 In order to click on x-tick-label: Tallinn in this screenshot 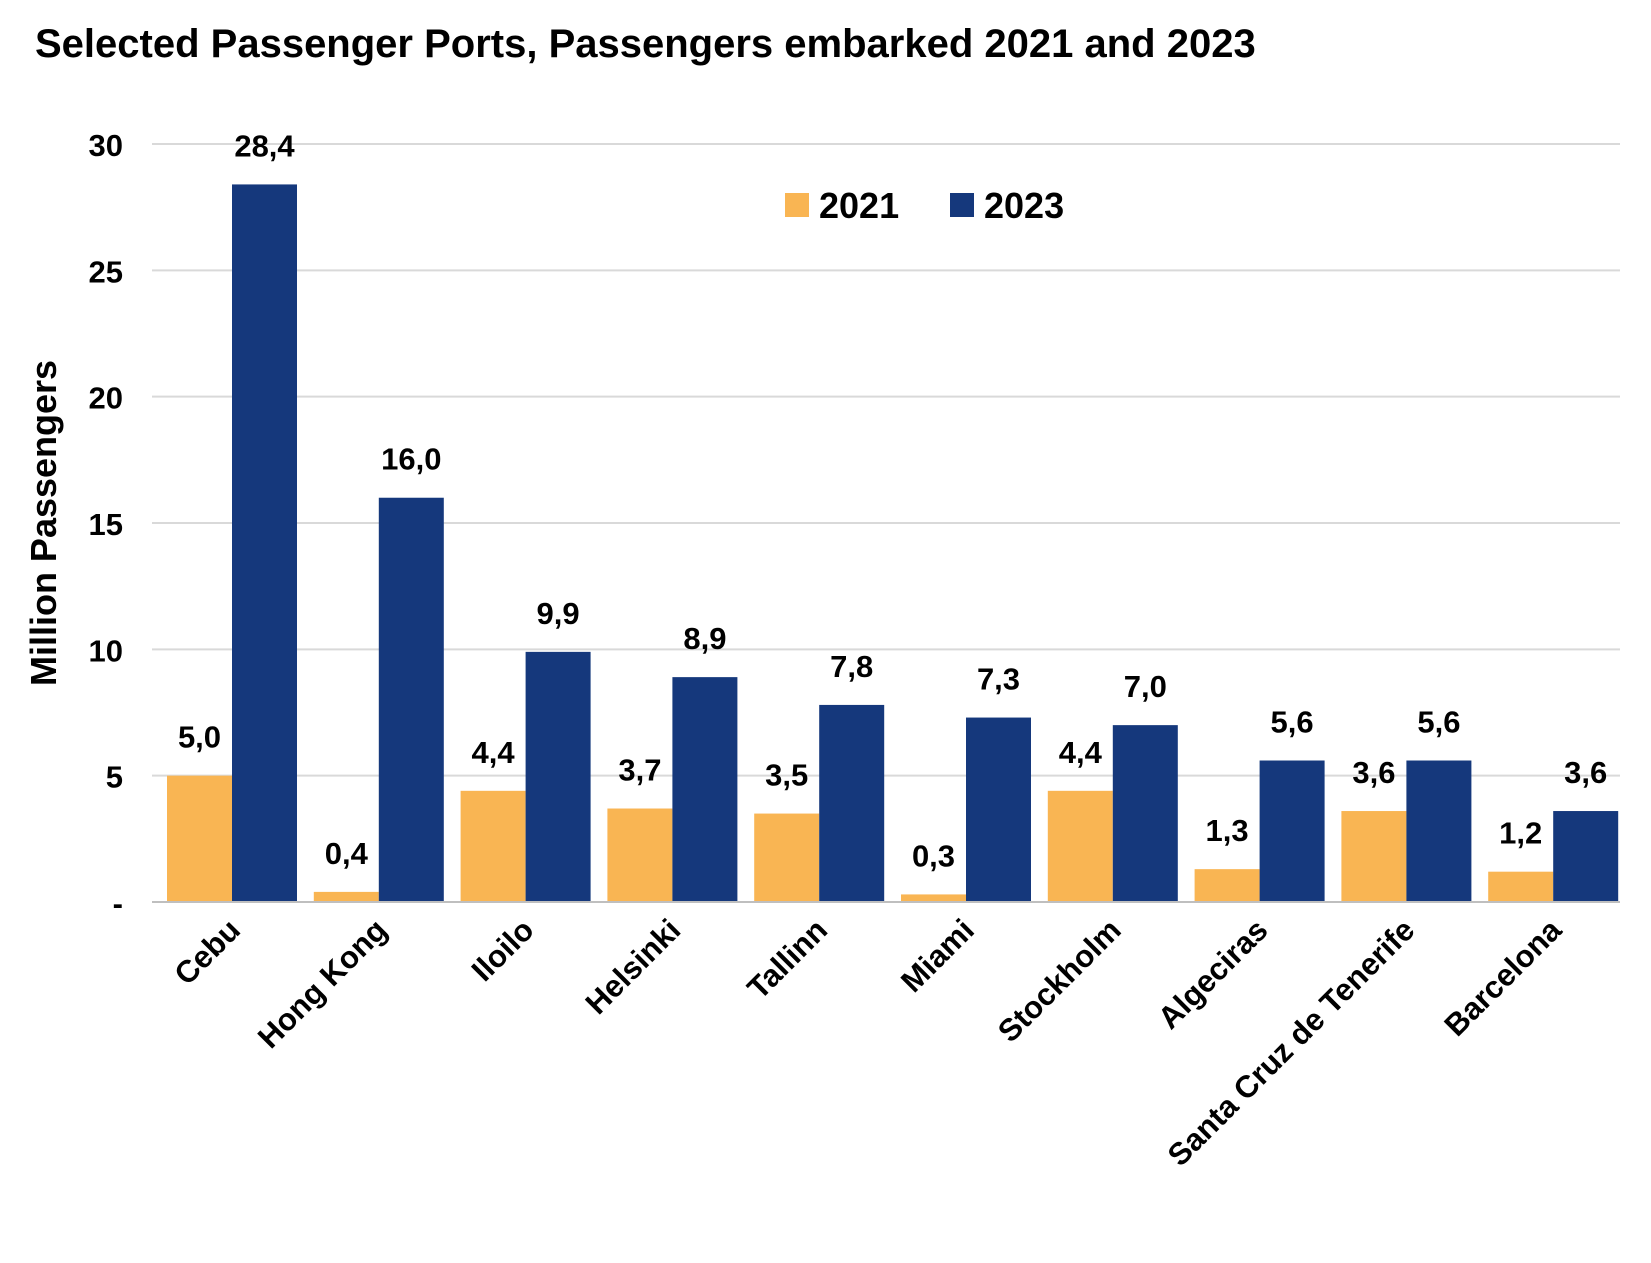, I will do `click(787, 959)`.